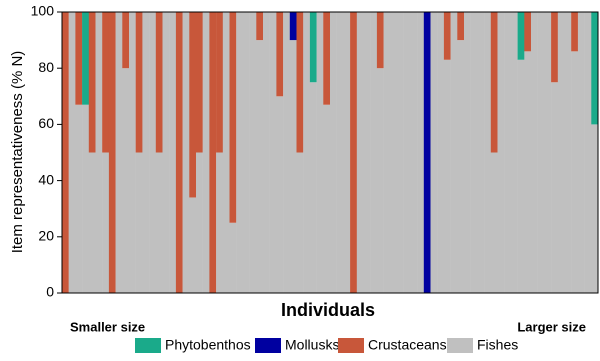  What do you see at coordinates (46, 179) in the screenshot?
I see `y-tick-label: 40` at bounding box center [46, 179].